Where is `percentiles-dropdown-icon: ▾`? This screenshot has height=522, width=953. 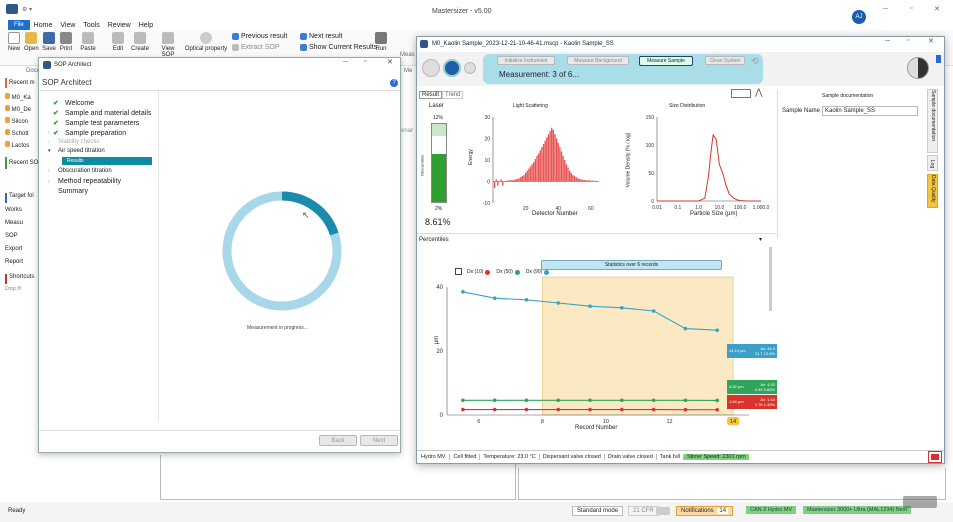 percentiles-dropdown-icon: ▾ is located at coordinates (761, 240).